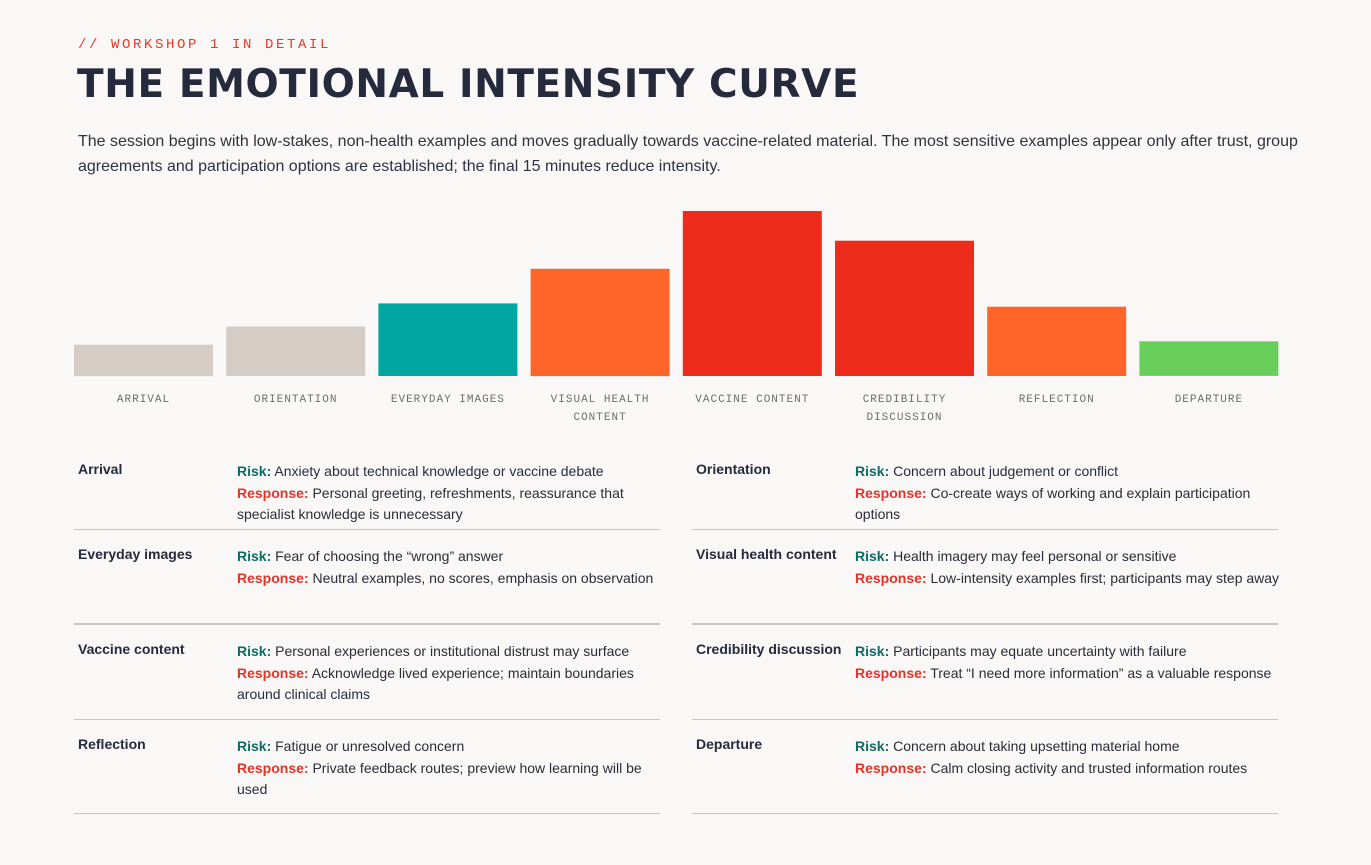  Describe the element at coordinates (904, 308) in the screenshot. I see `bar-credibility-discussion` at that location.